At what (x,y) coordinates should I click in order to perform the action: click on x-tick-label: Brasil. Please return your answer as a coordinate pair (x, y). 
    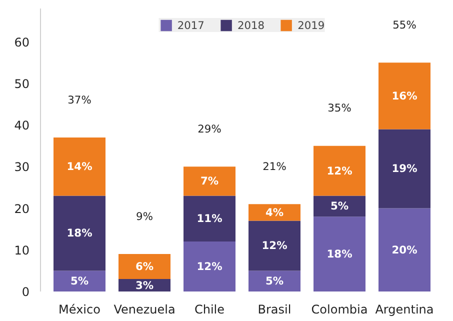
    Looking at the image, I should click on (275, 309).